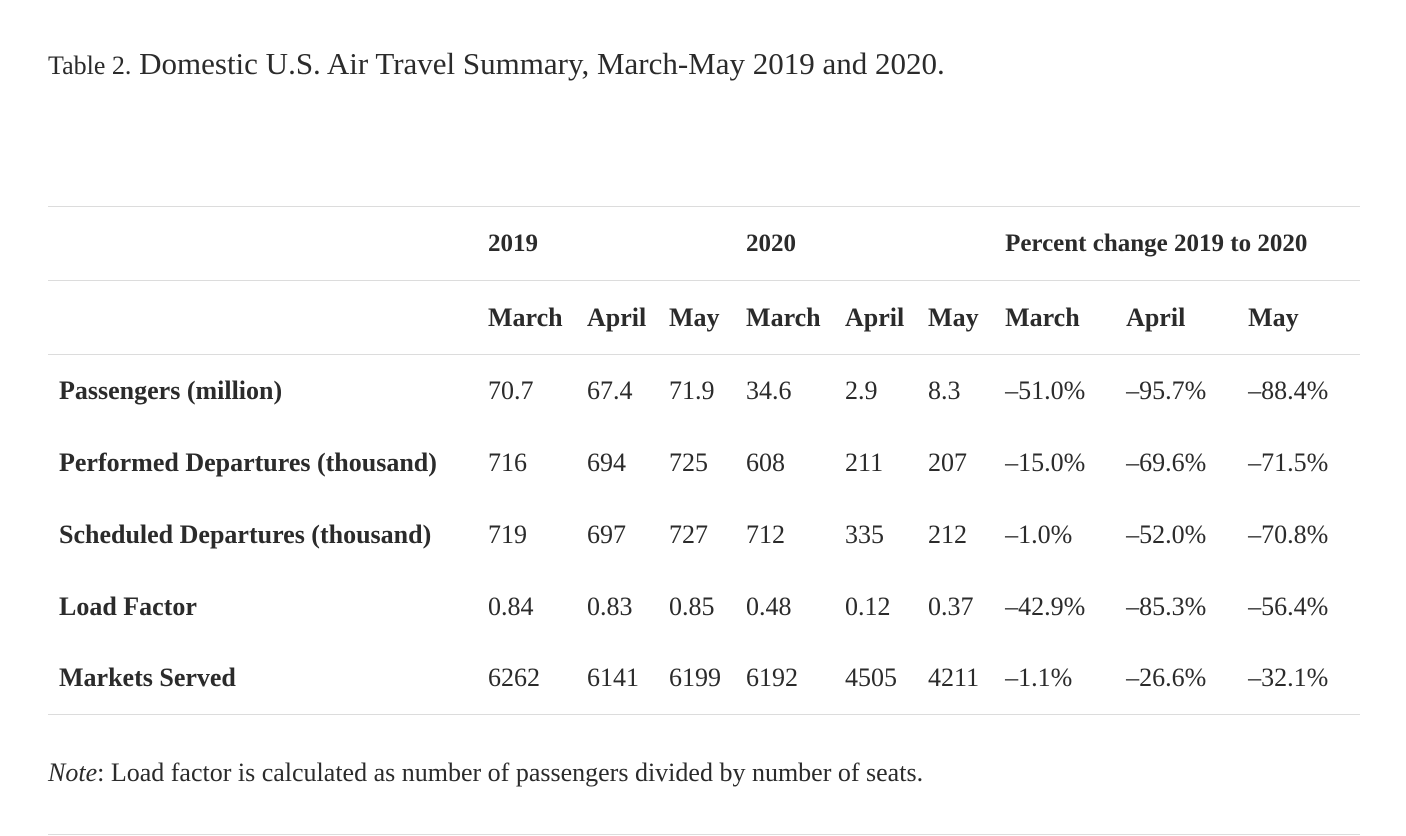 The height and width of the screenshot is (836, 1406). I want to click on table-cell: 608, so click(766, 462).